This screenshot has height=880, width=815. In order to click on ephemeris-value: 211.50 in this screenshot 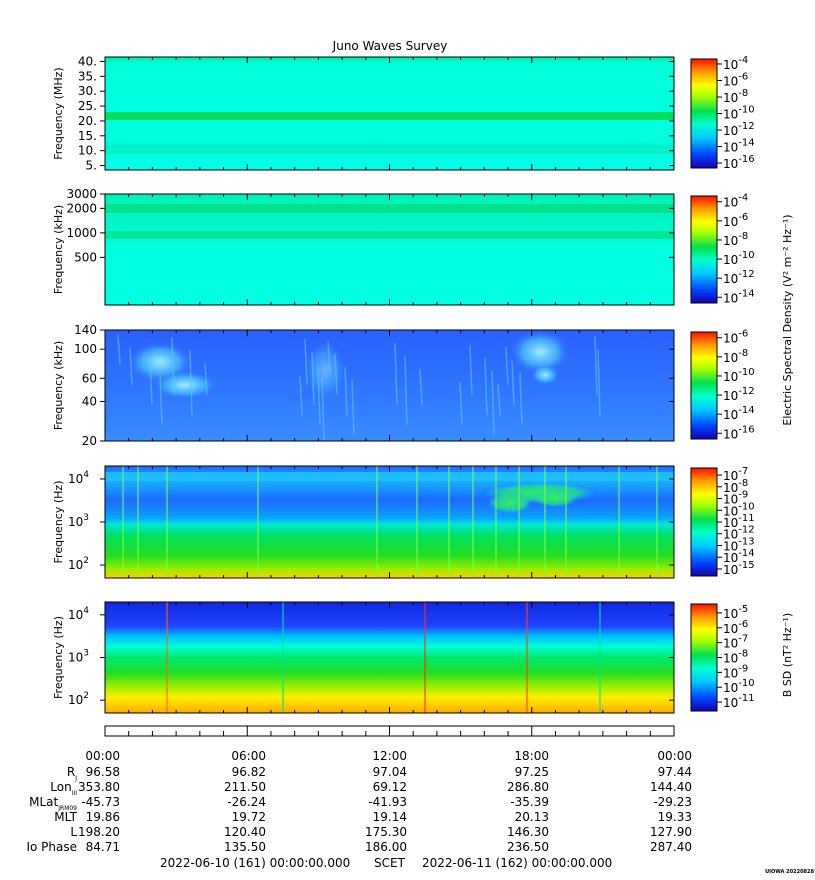, I will do `click(245, 787)`.